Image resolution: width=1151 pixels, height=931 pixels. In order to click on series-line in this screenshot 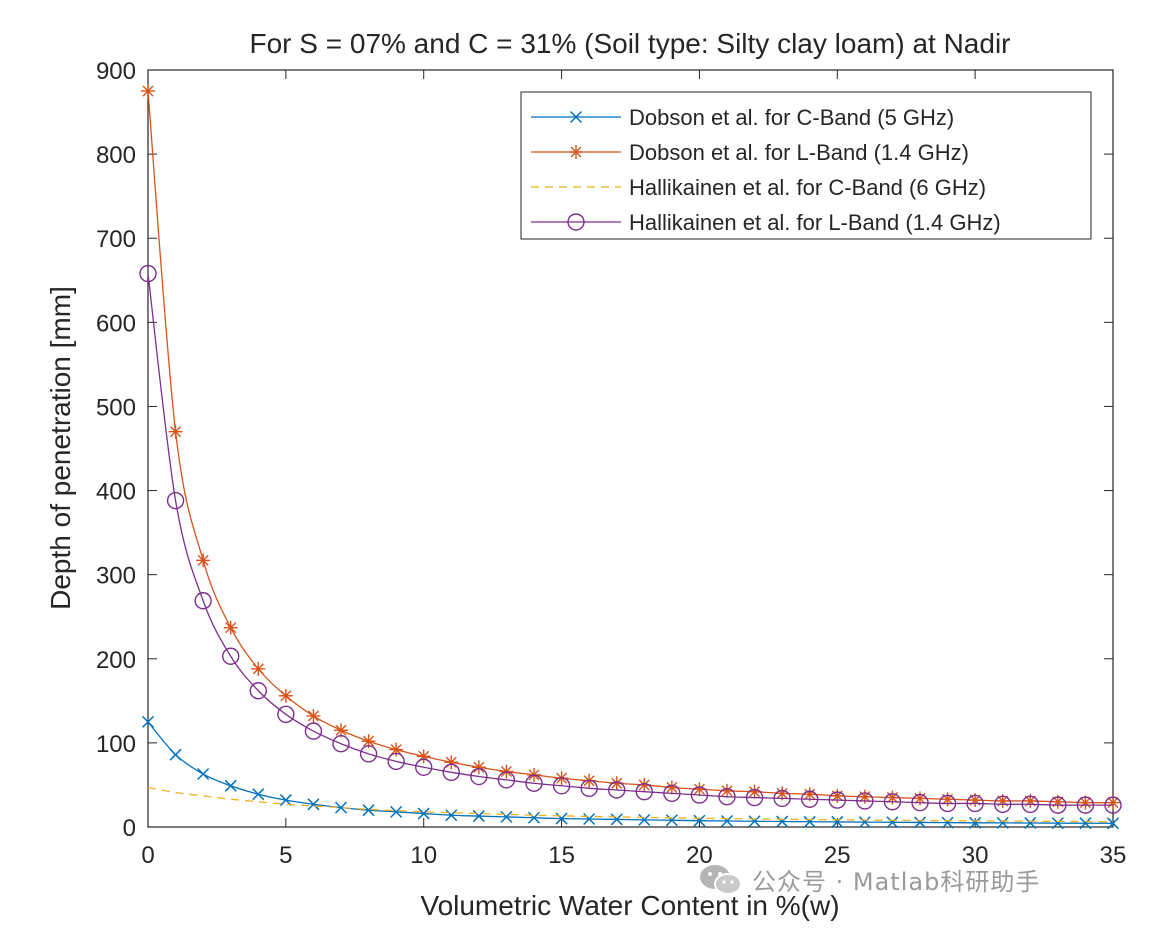, I will do `click(630, 804)`.